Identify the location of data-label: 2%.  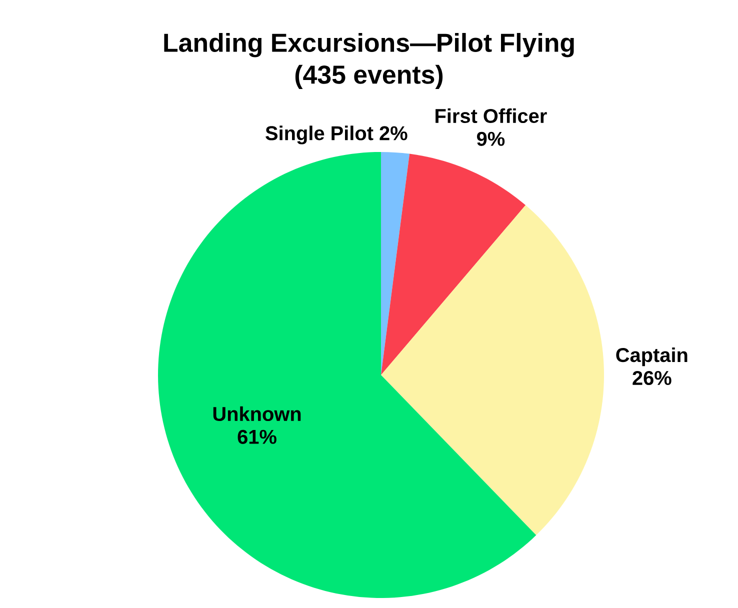
(394, 133).